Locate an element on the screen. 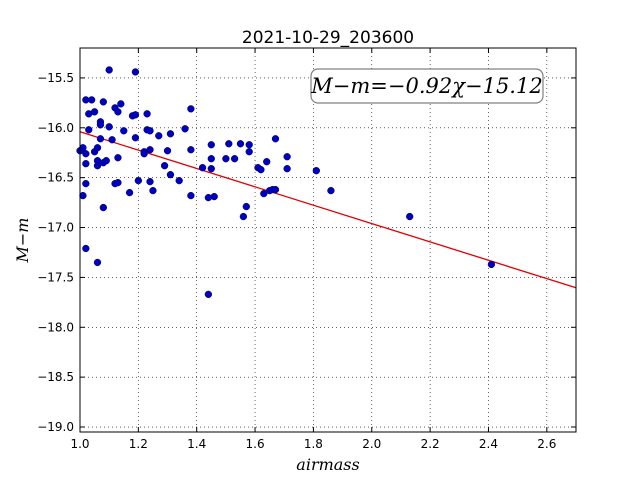 This screenshot has height=484, width=640. x-axis-label: airmass is located at coordinates (327, 464).